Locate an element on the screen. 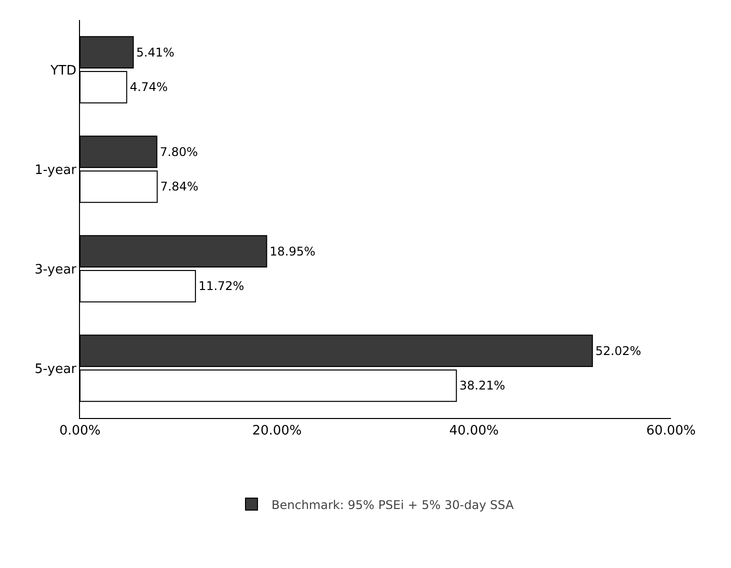  data-label: 18.95% is located at coordinates (293, 251).